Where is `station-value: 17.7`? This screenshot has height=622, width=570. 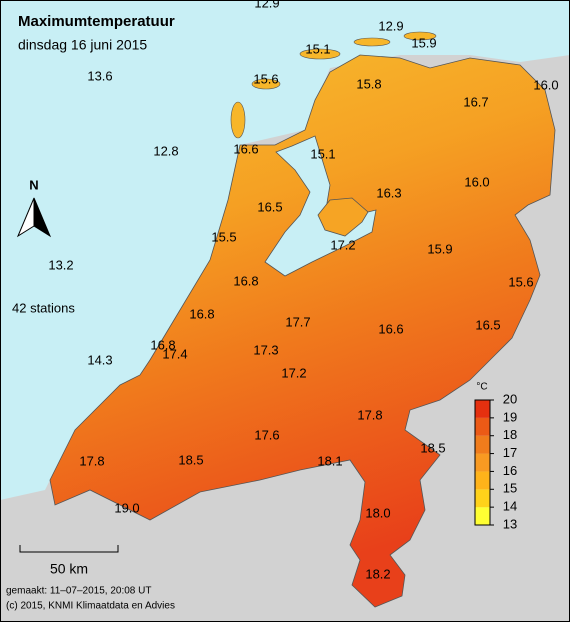
station-value: 17.7 is located at coordinates (297, 321).